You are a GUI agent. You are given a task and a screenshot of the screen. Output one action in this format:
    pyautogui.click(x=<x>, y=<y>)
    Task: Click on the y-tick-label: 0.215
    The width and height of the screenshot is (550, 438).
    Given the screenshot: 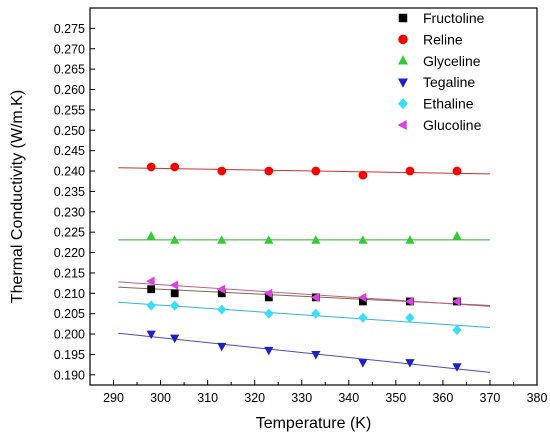 What is the action you would take?
    pyautogui.click(x=69, y=273)
    